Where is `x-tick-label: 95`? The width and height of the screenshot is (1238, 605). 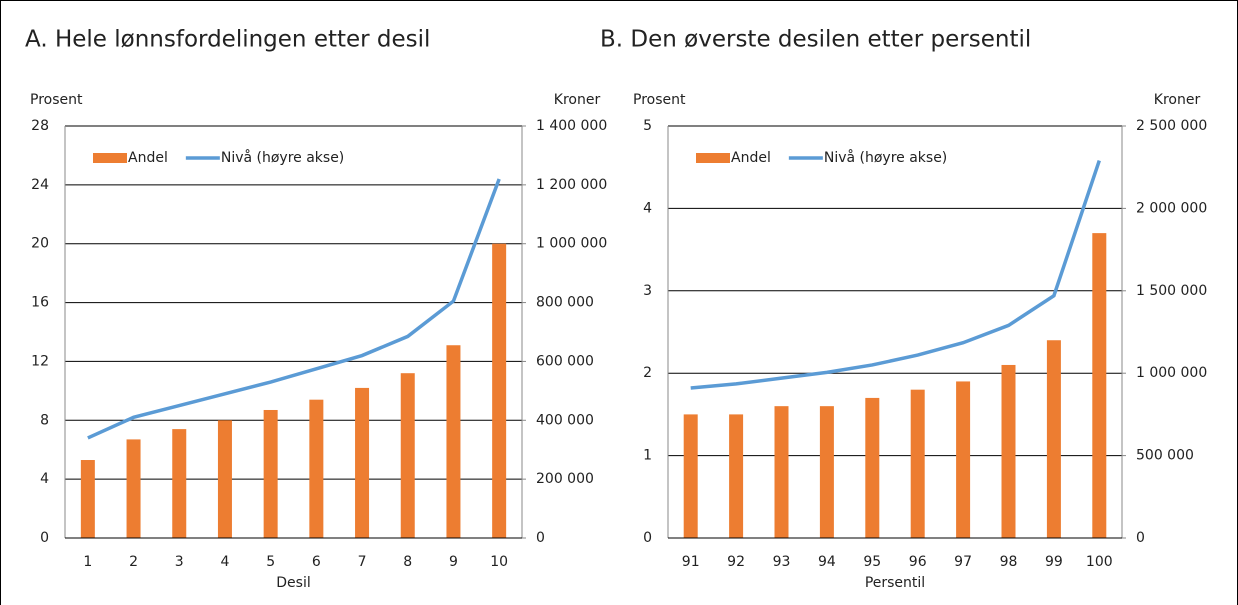 x-tick-label: 95 is located at coordinates (872, 562).